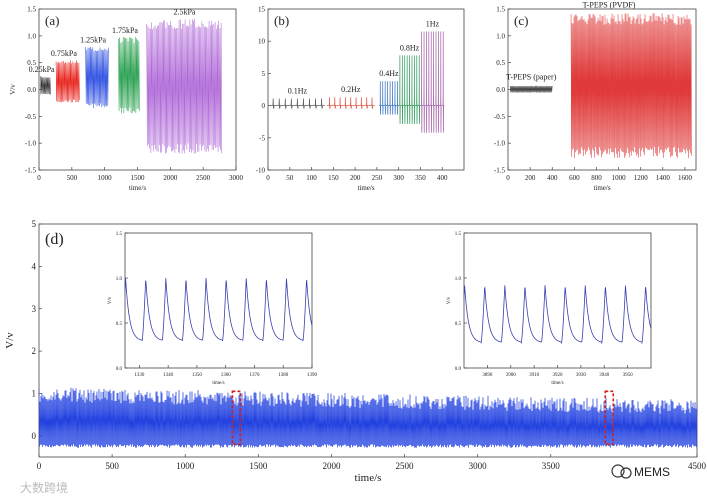 Image resolution: width=707 pixels, height=500 pixels. Describe the element at coordinates (641, 178) in the screenshot. I see `x-tick-label: 1200` at that location.